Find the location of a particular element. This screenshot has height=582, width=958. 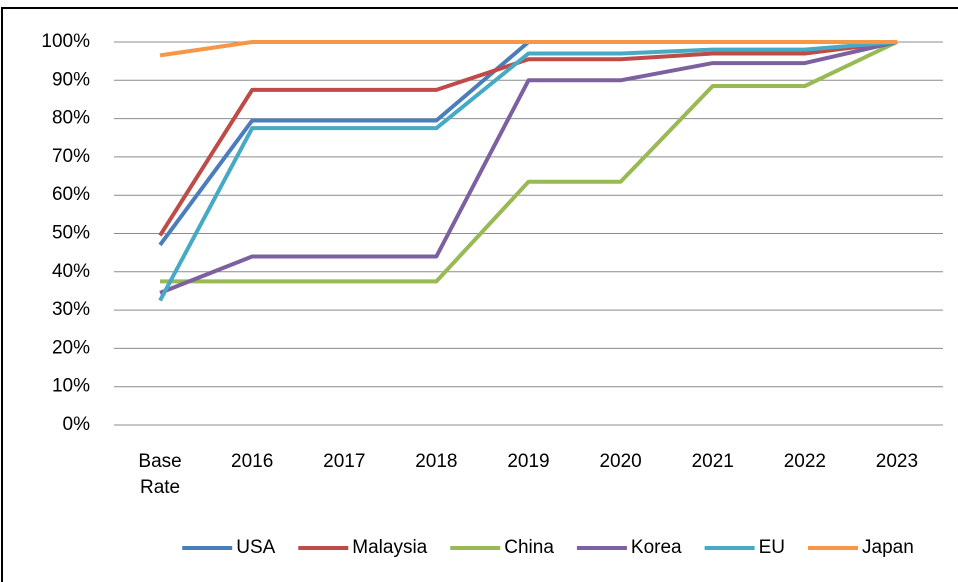

y-tick-label: 0% is located at coordinates (77, 424).